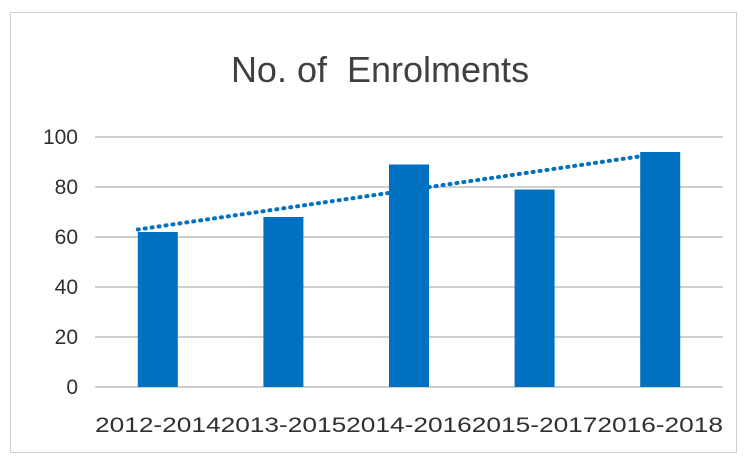  What do you see at coordinates (66, 187) in the screenshot?
I see `y-tick-label: 80` at bounding box center [66, 187].